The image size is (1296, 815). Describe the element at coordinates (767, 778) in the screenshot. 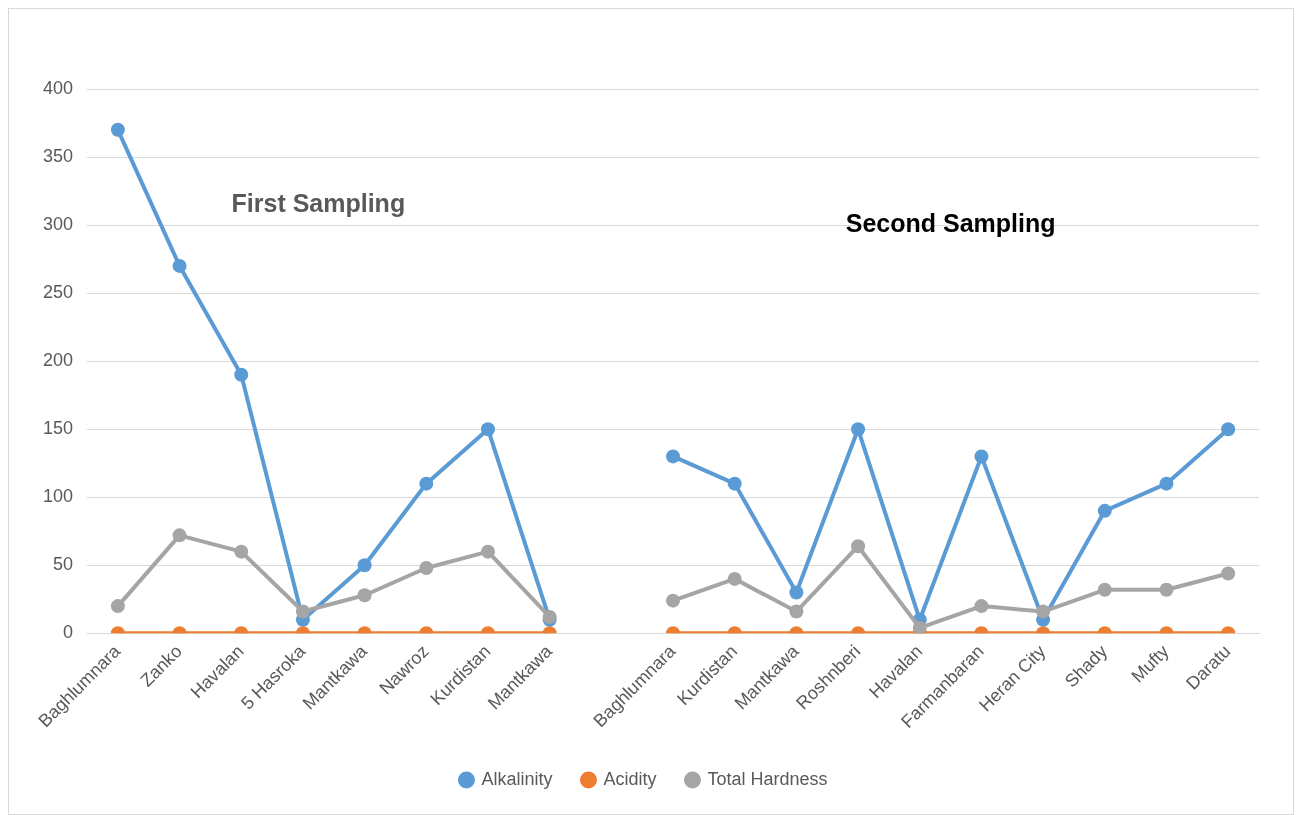

I see `legend-label: Total Hardness` at that location.